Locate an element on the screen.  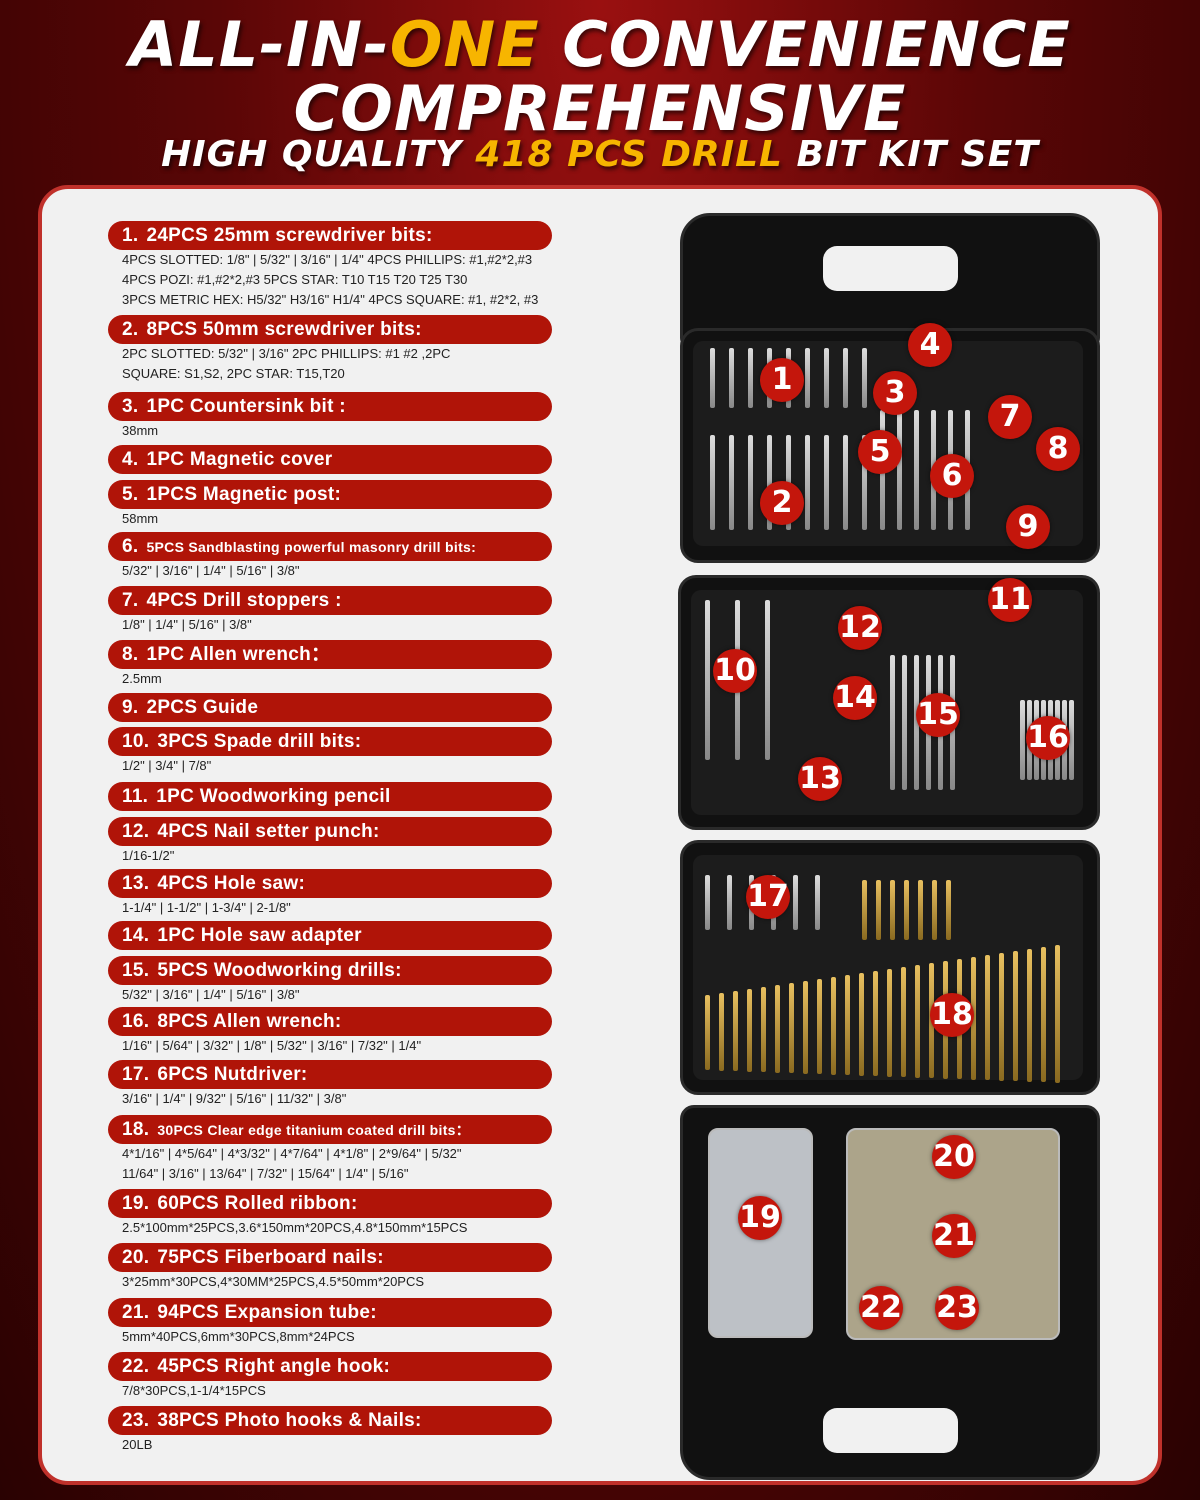
callout-number-badge: 10 is located at coordinates (735, 671).